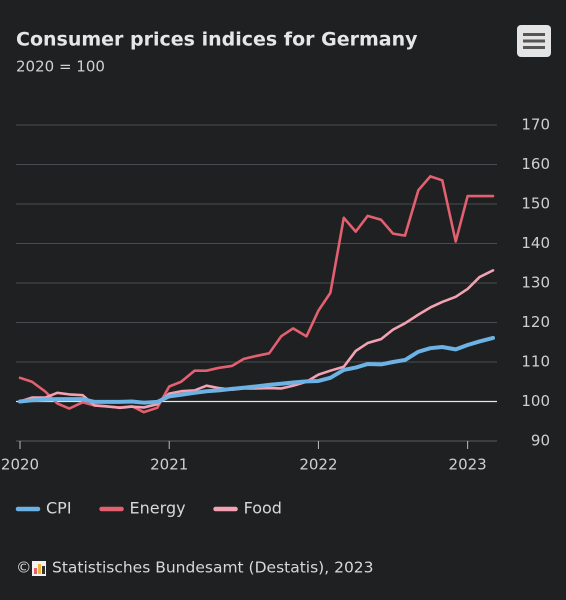 The image size is (566, 600). I want to click on legend-item: Energy, so click(142, 508).